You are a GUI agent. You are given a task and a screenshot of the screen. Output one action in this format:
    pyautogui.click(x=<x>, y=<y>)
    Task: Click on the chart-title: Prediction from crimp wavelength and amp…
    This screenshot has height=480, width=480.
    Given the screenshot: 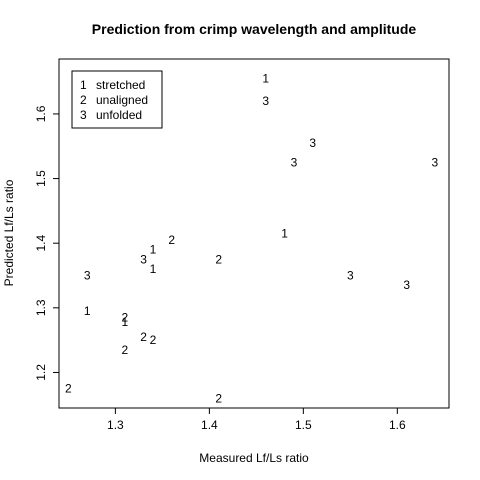 What is the action you would take?
    pyautogui.click(x=254, y=29)
    